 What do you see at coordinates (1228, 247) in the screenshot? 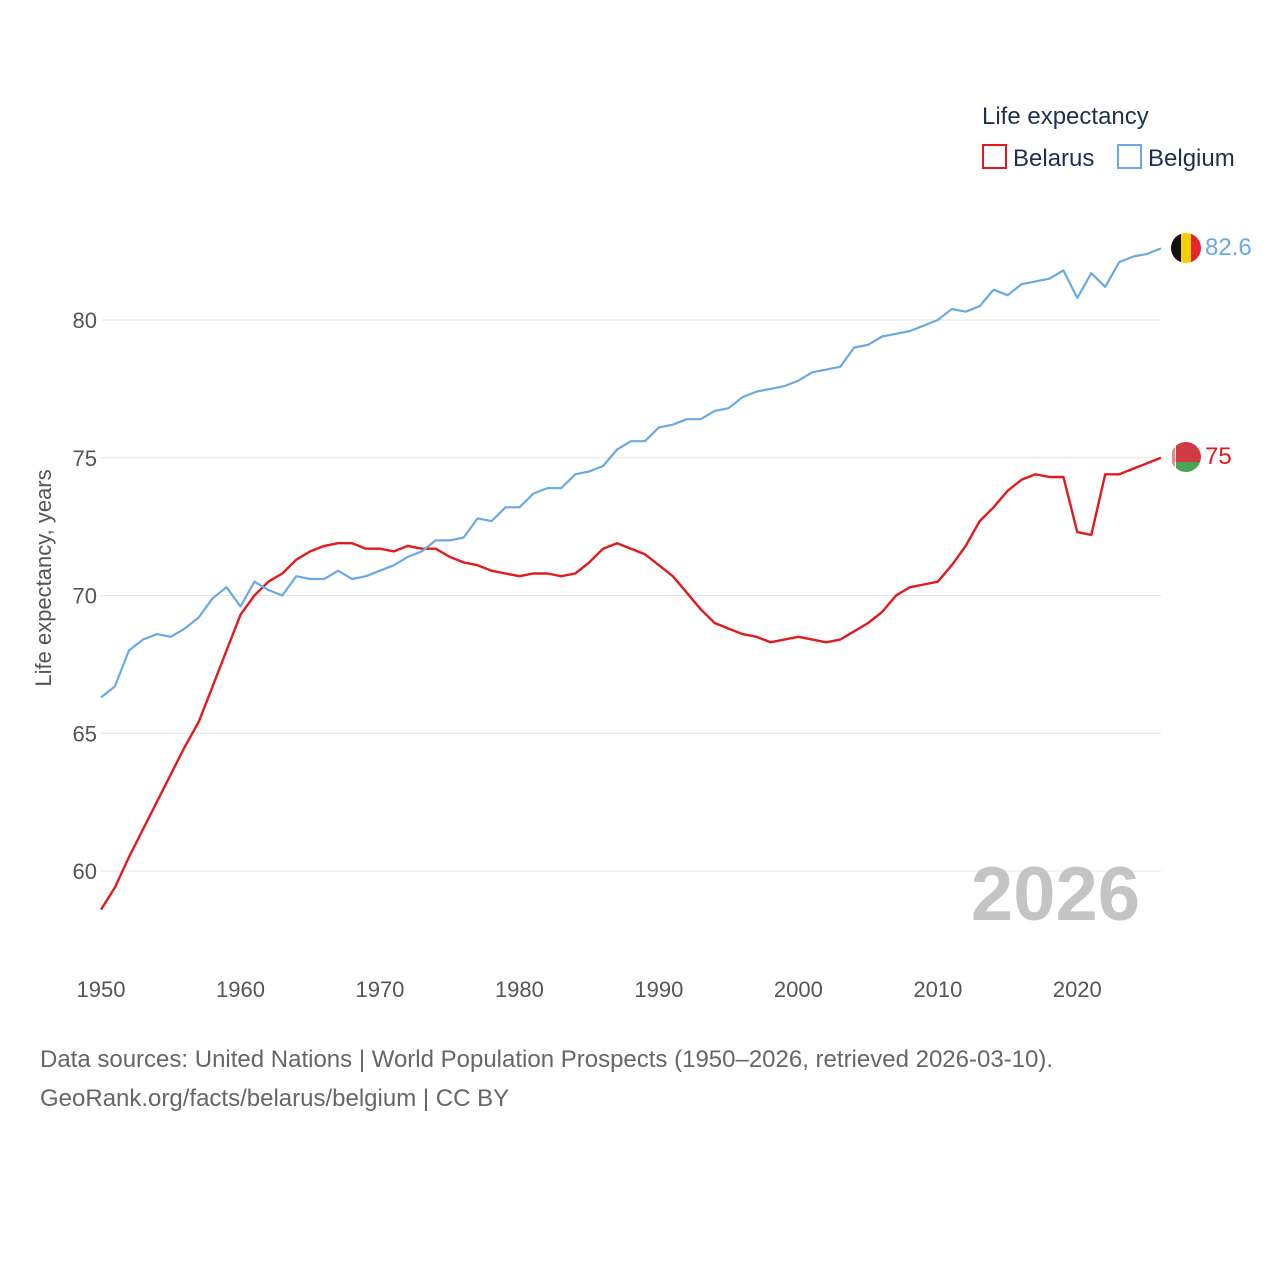
I see `belgium-end-label: 82.6` at bounding box center [1228, 247].